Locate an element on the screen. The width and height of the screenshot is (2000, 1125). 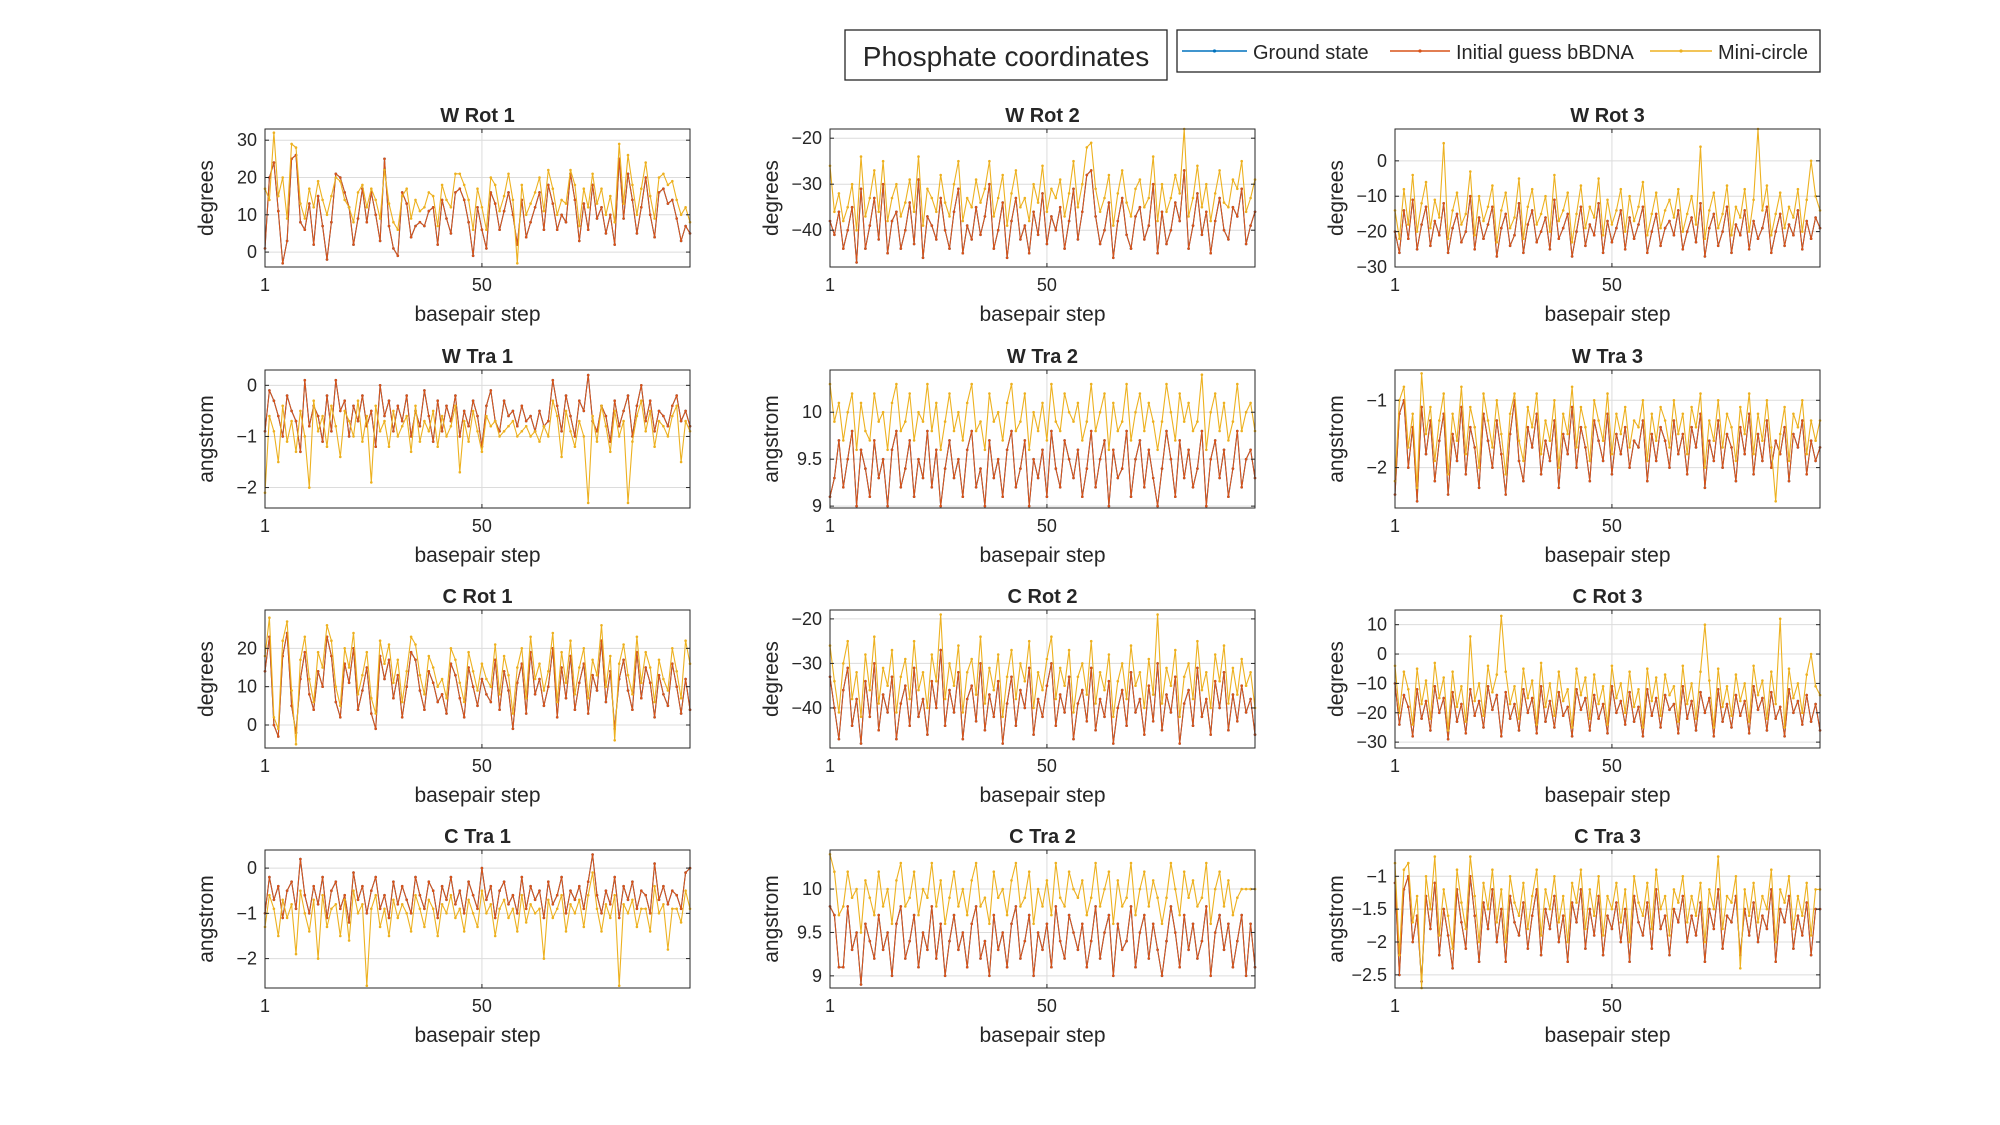
y-tick-label: 20 is located at coordinates (247, 648).